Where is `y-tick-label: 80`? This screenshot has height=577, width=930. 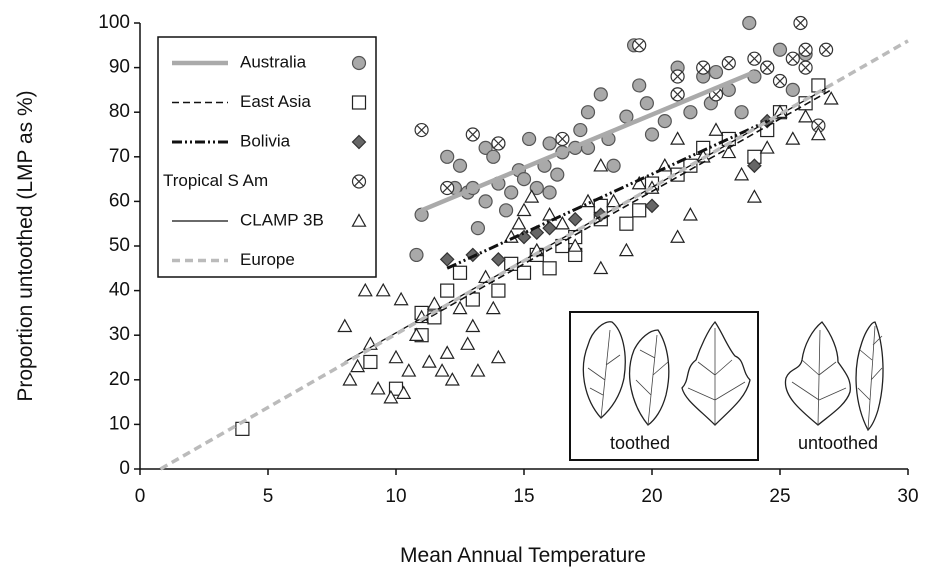 y-tick-label: 80 is located at coordinates (119, 111).